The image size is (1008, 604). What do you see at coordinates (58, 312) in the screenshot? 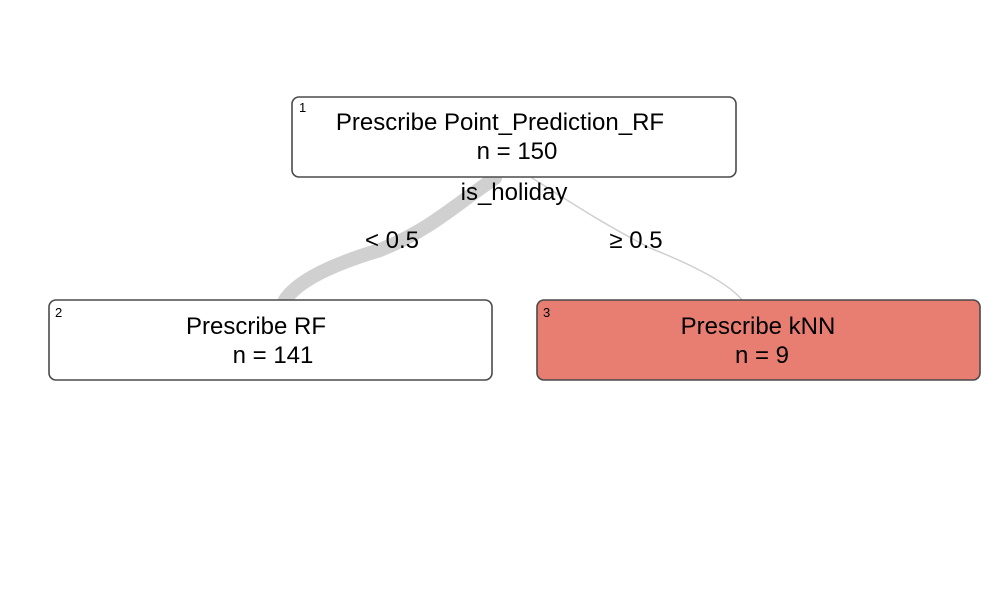
I see `node-id: 2` at bounding box center [58, 312].